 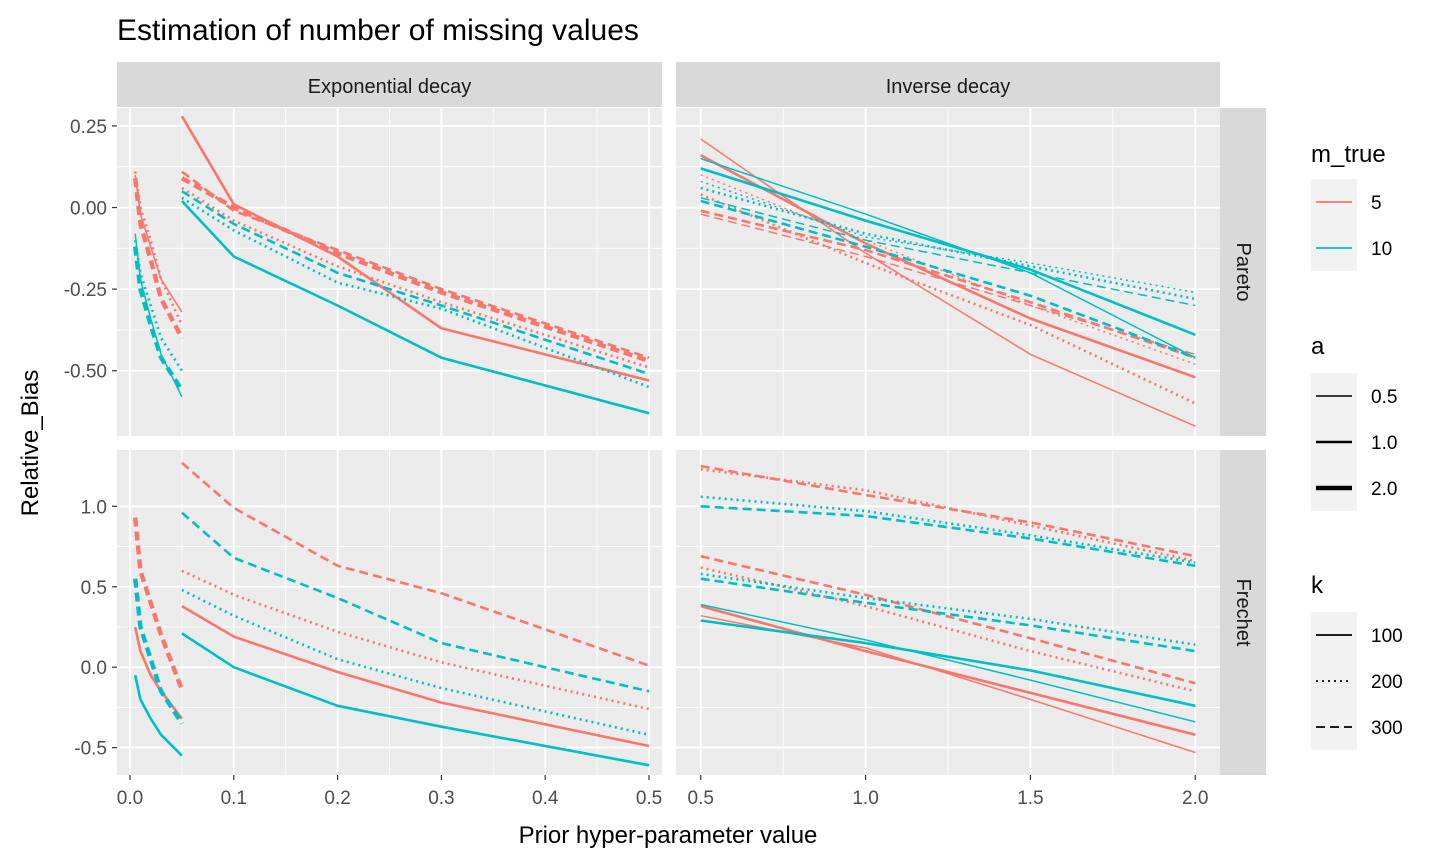 I want to click on x-tick-label: 2.0, so click(x=1195, y=798).